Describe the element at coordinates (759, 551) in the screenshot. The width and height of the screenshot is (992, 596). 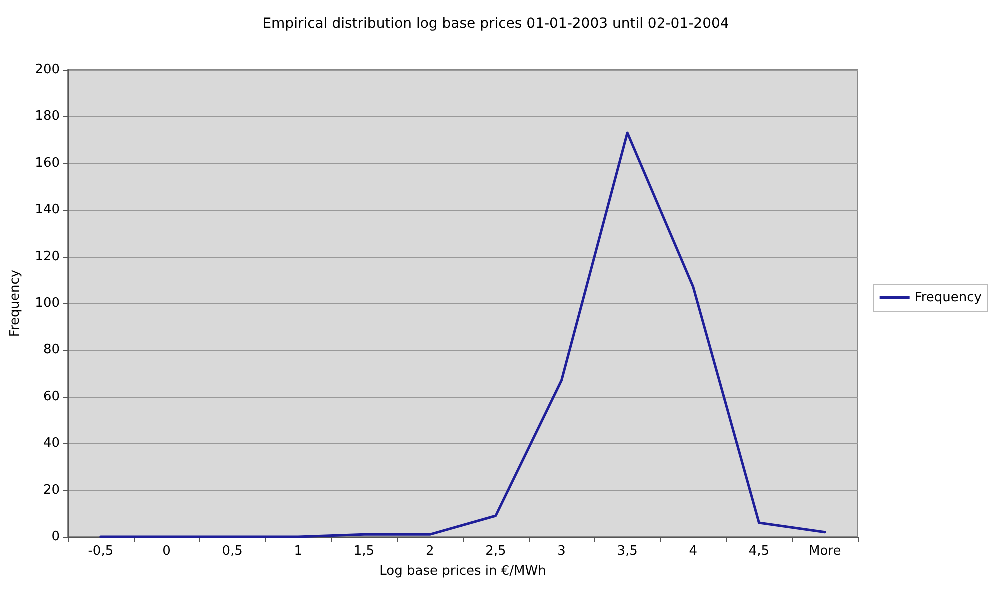
I see `x-tick-label: 4,5` at that location.